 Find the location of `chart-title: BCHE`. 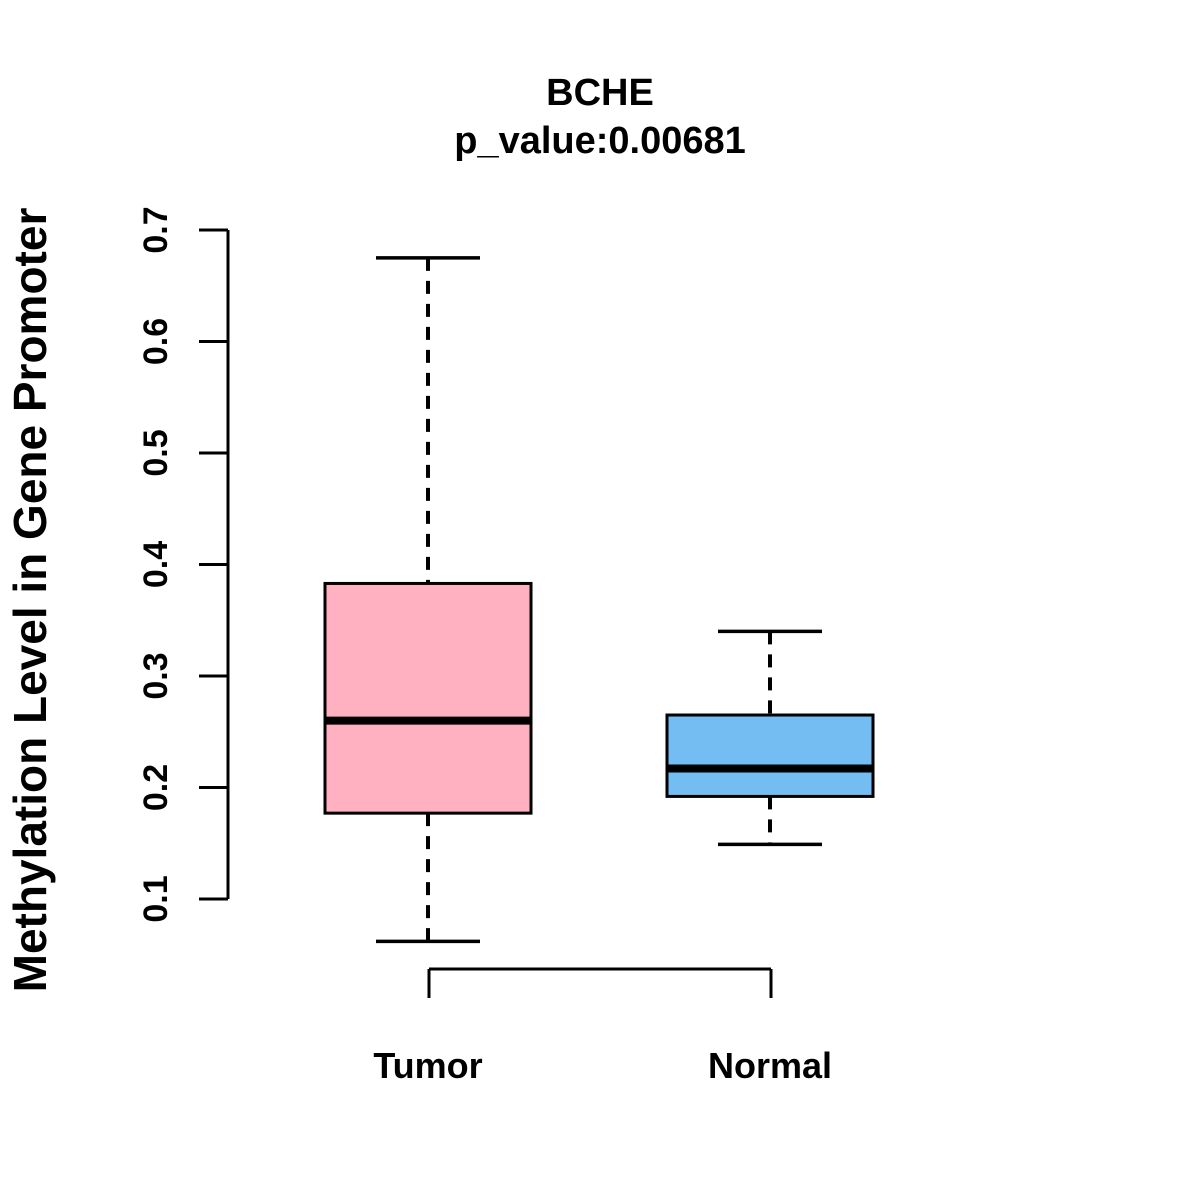

chart-title: BCHE is located at coordinates (600, 93).